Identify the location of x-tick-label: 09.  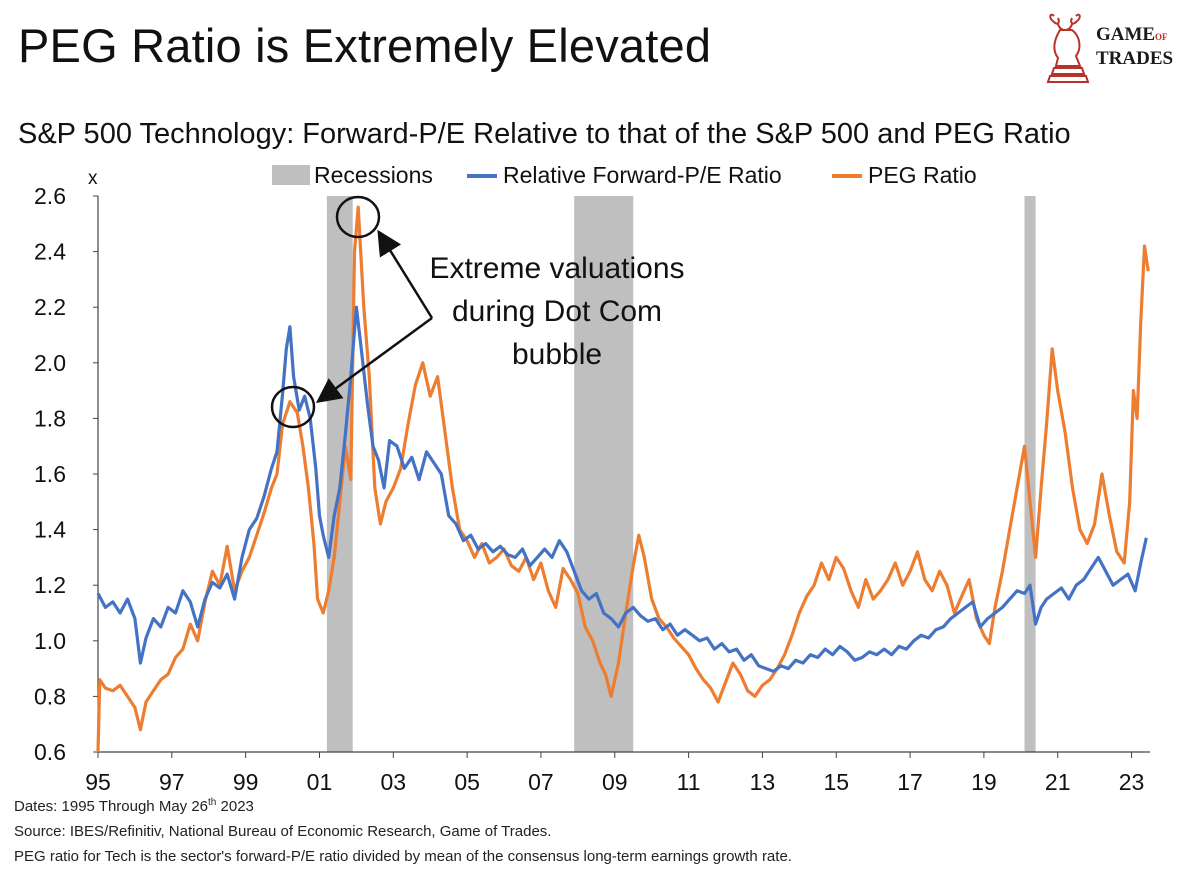
(615, 782).